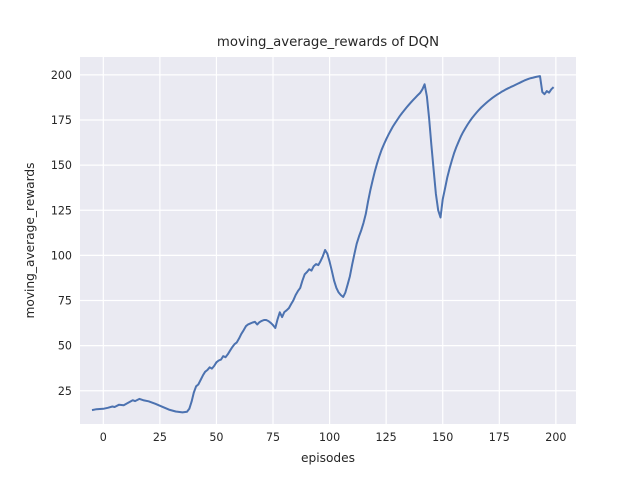 This screenshot has height=480, width=640. I want to click on x-tick-label: 75, so click(273, 437).